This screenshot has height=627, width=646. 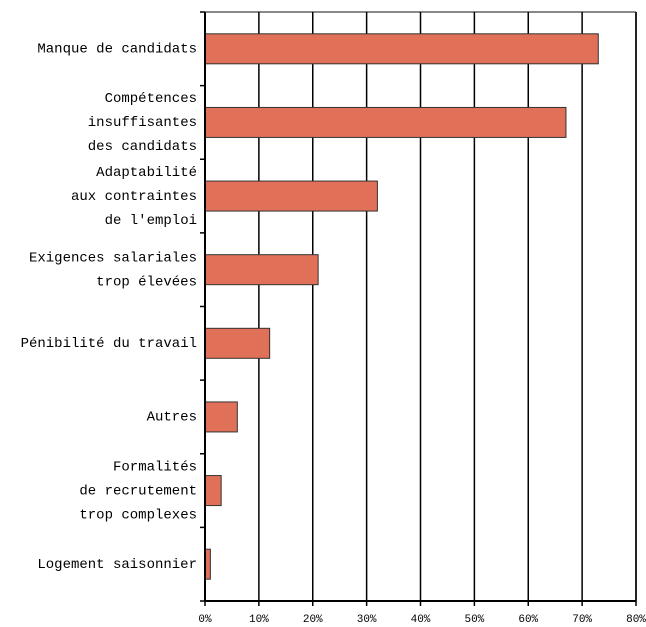 What do you see at coordinates (109, 344) in the screenshot?
I see `y-tick-label: Pénibilité du travail` at bounding box center [109, 344].